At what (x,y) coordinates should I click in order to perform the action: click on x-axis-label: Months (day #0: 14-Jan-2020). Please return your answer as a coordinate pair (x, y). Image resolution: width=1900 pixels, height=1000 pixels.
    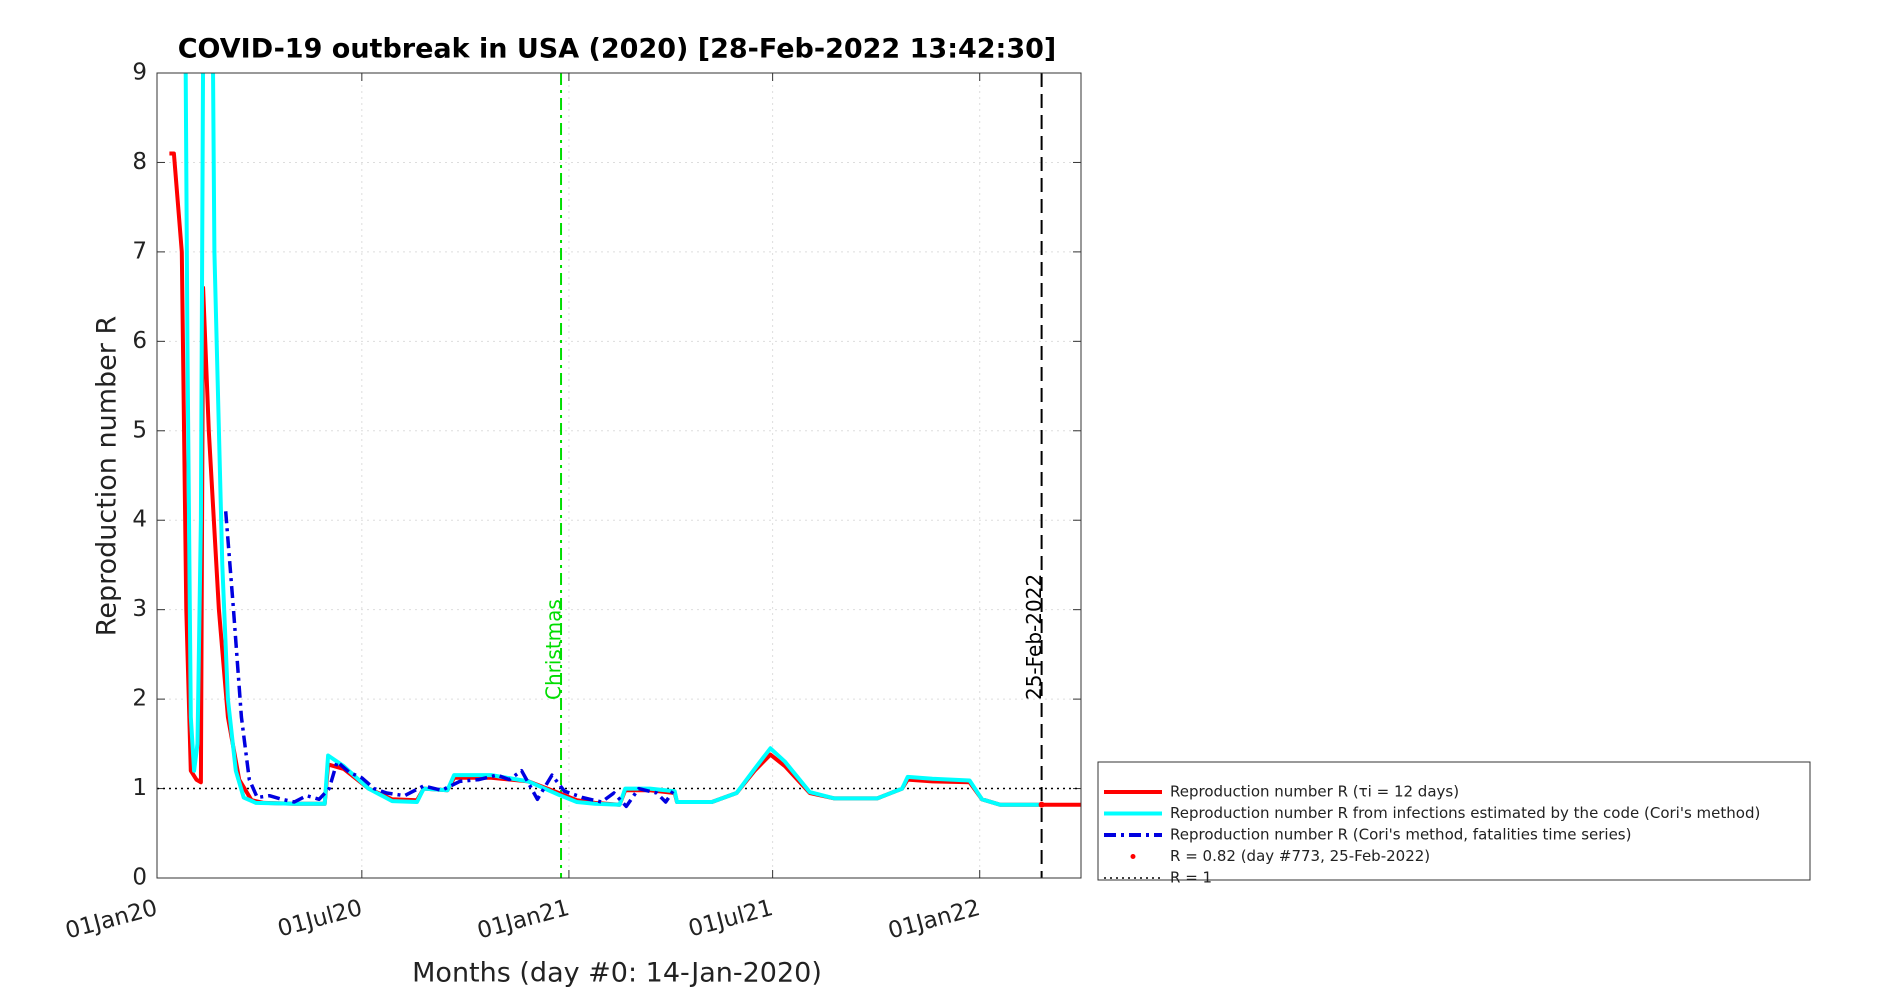
    Looking at the image, I should click on (617, 973).